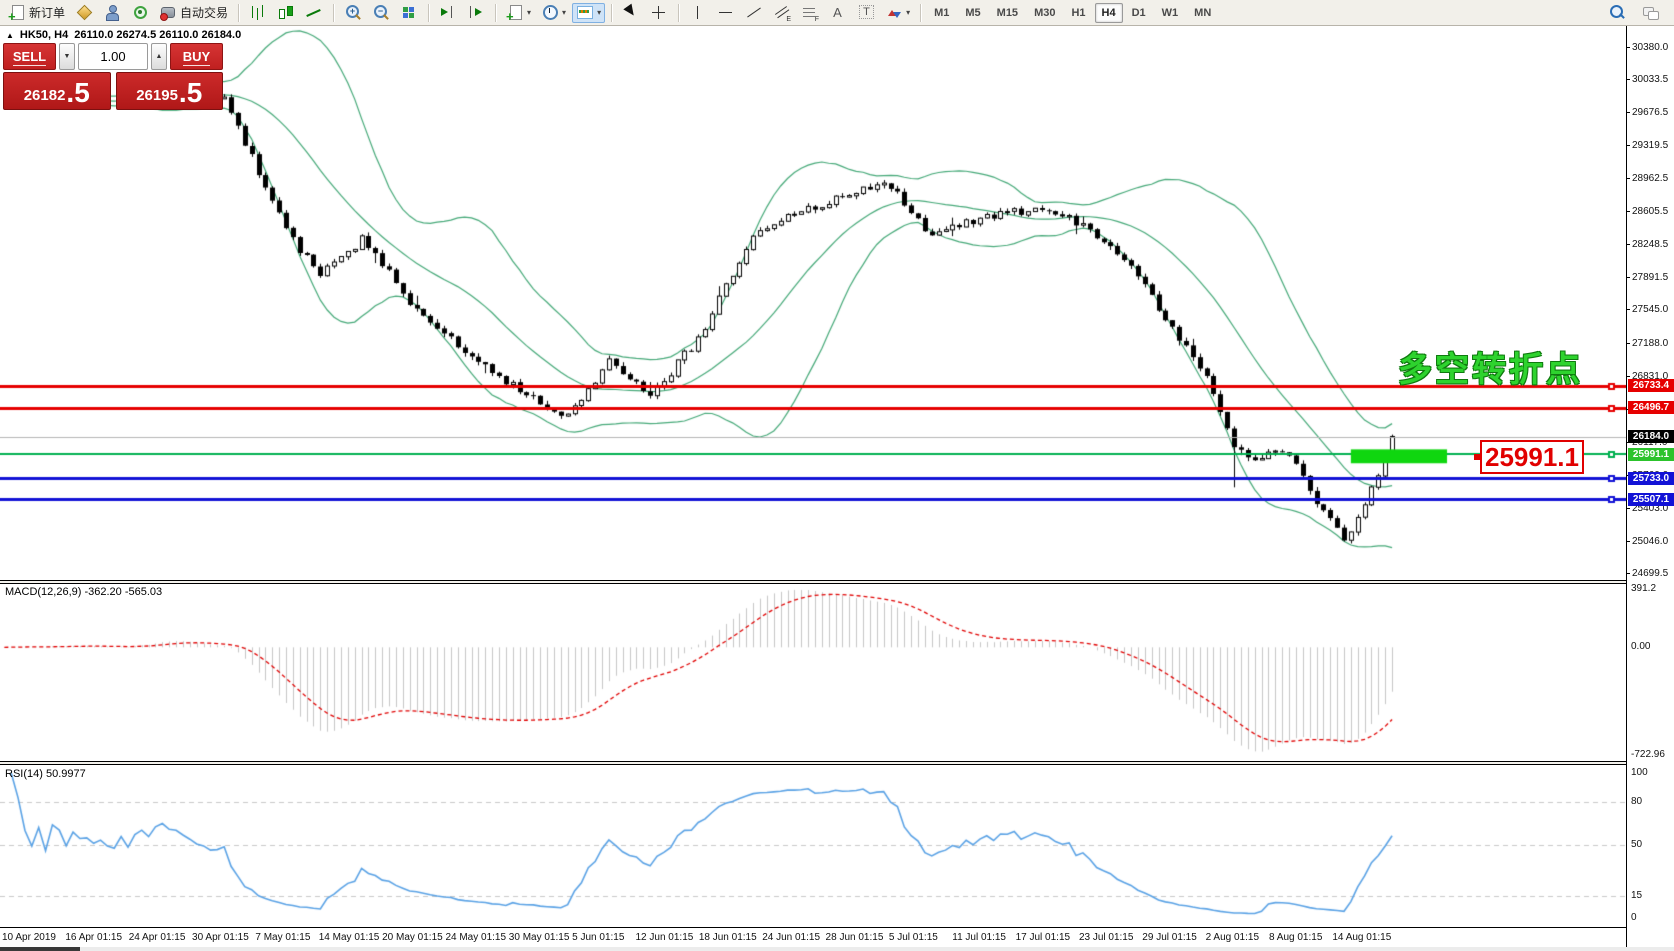  What do you see at coordinates (631, 13) in the screenshot?
I see `toolbar-button-cursor` at bounding box center [631, 13].